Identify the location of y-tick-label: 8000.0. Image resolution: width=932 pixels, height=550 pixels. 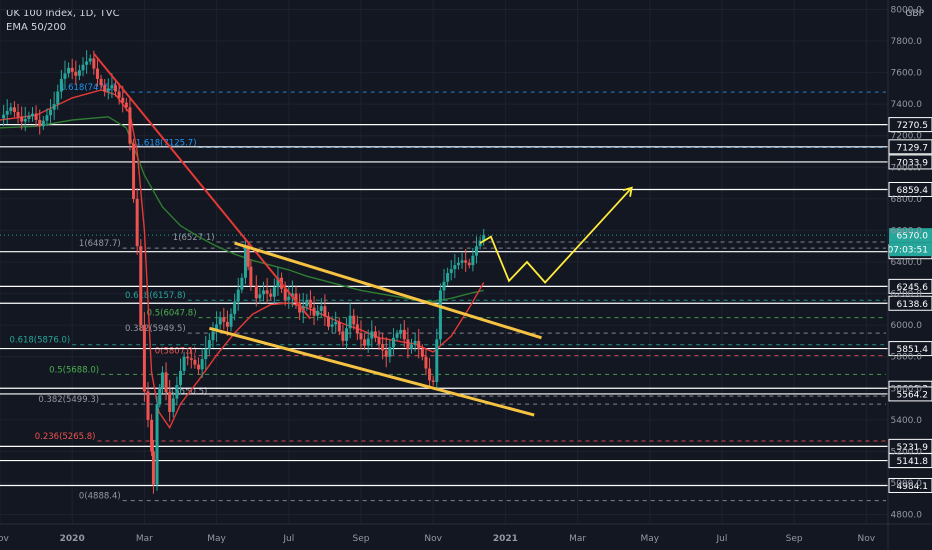
(907, 10).